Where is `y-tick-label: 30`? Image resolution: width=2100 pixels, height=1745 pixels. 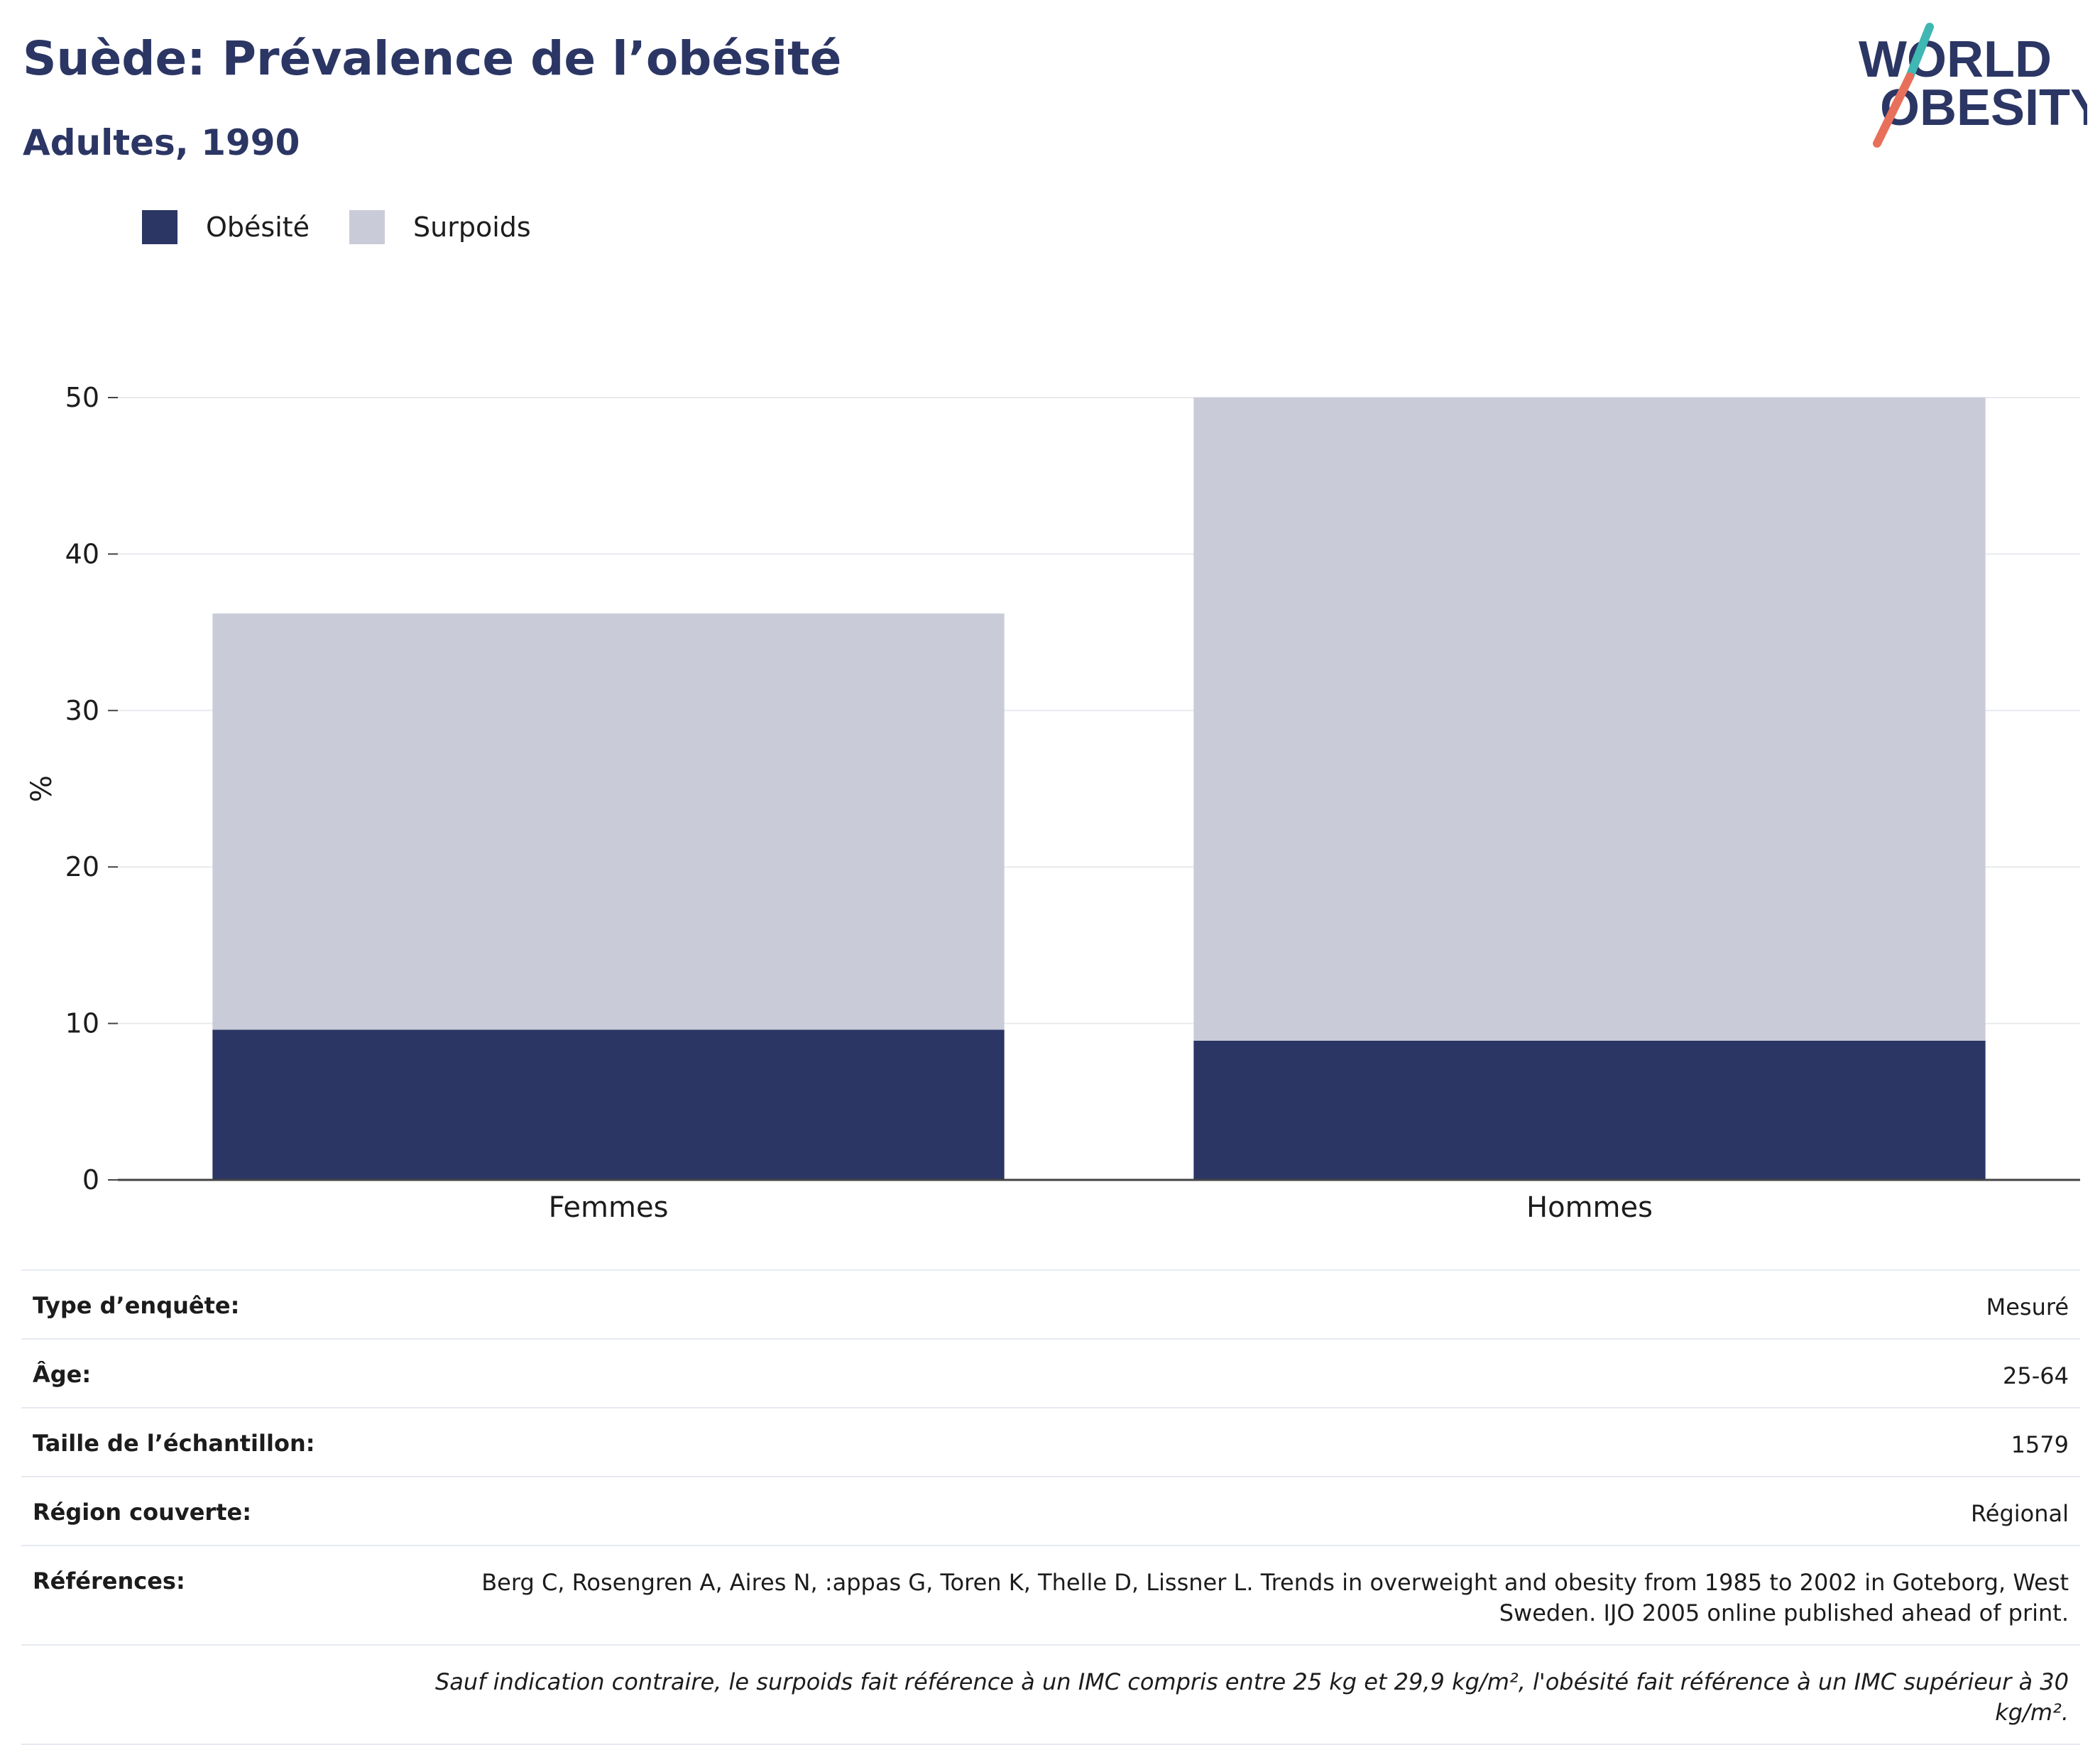
y-tick-label: 30 is located at coordinates (82, 710).